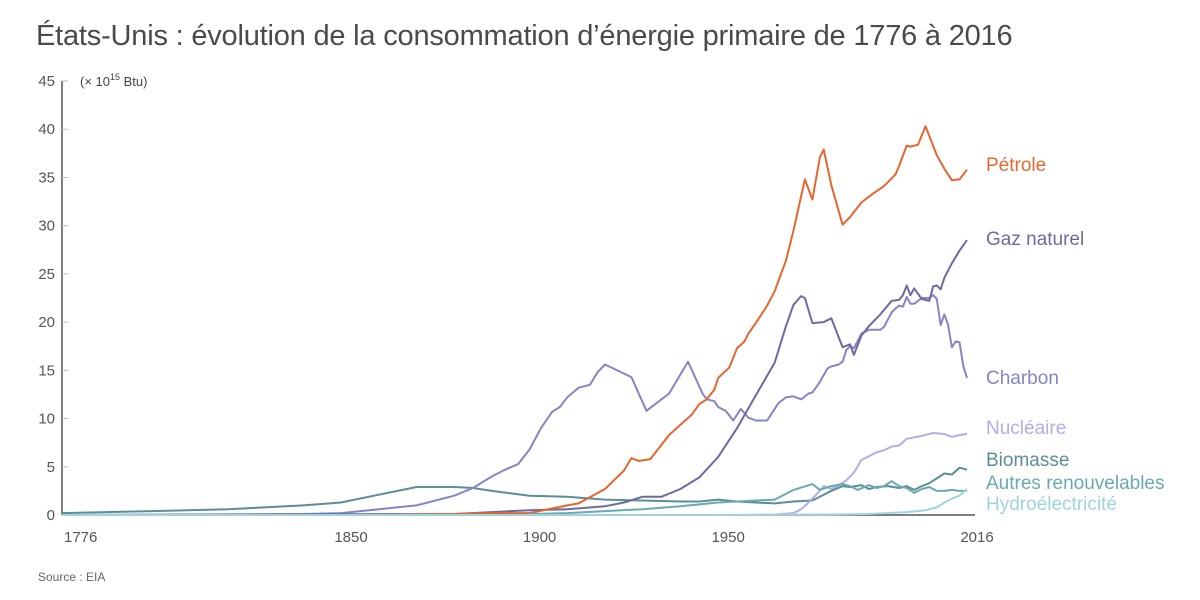 The width and height of the screenshot is (1200, 600). I want to click on x-tick-label: 2016, so click(976, 537).